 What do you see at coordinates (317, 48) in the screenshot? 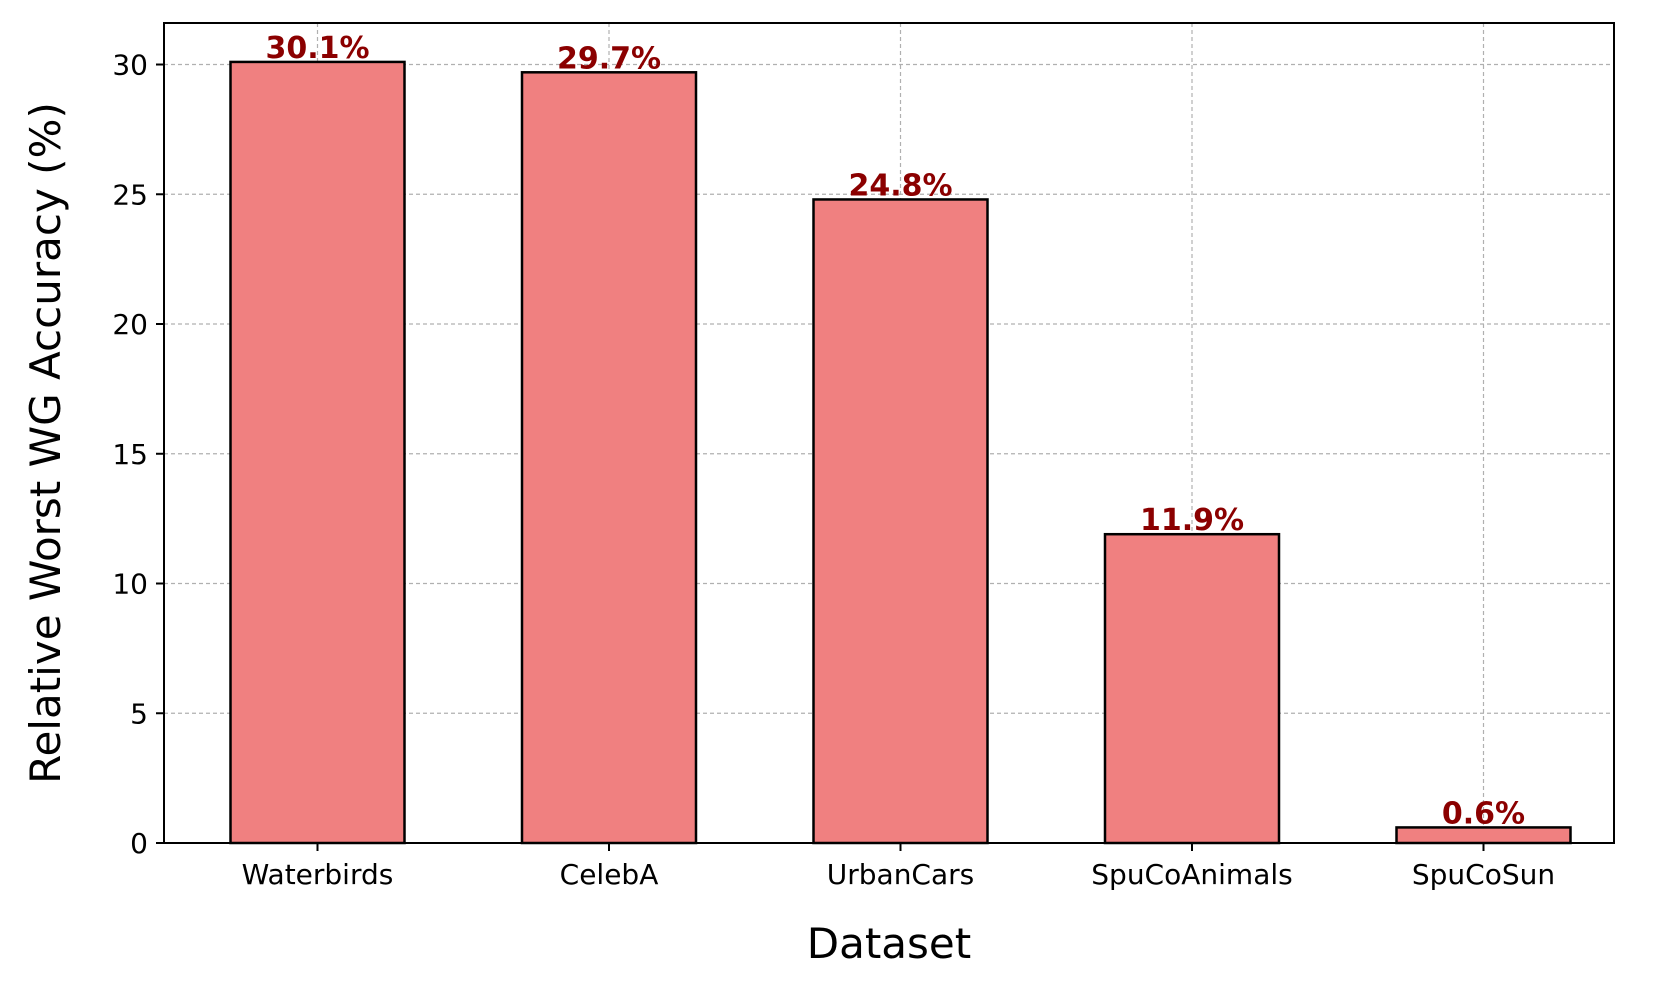
I see `bar-value-label: 30.1%` at bounding box center [317, 48].